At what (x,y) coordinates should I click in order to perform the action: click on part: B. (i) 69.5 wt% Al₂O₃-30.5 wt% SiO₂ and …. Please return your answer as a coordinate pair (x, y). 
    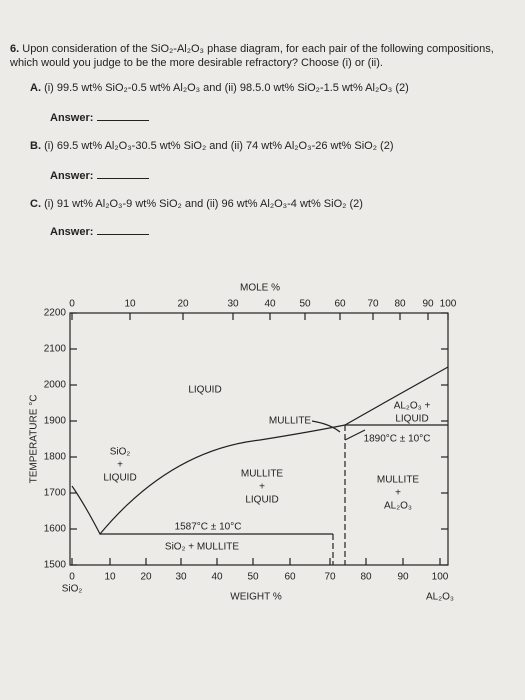
    Looking at the image, I should click on (211, 146).